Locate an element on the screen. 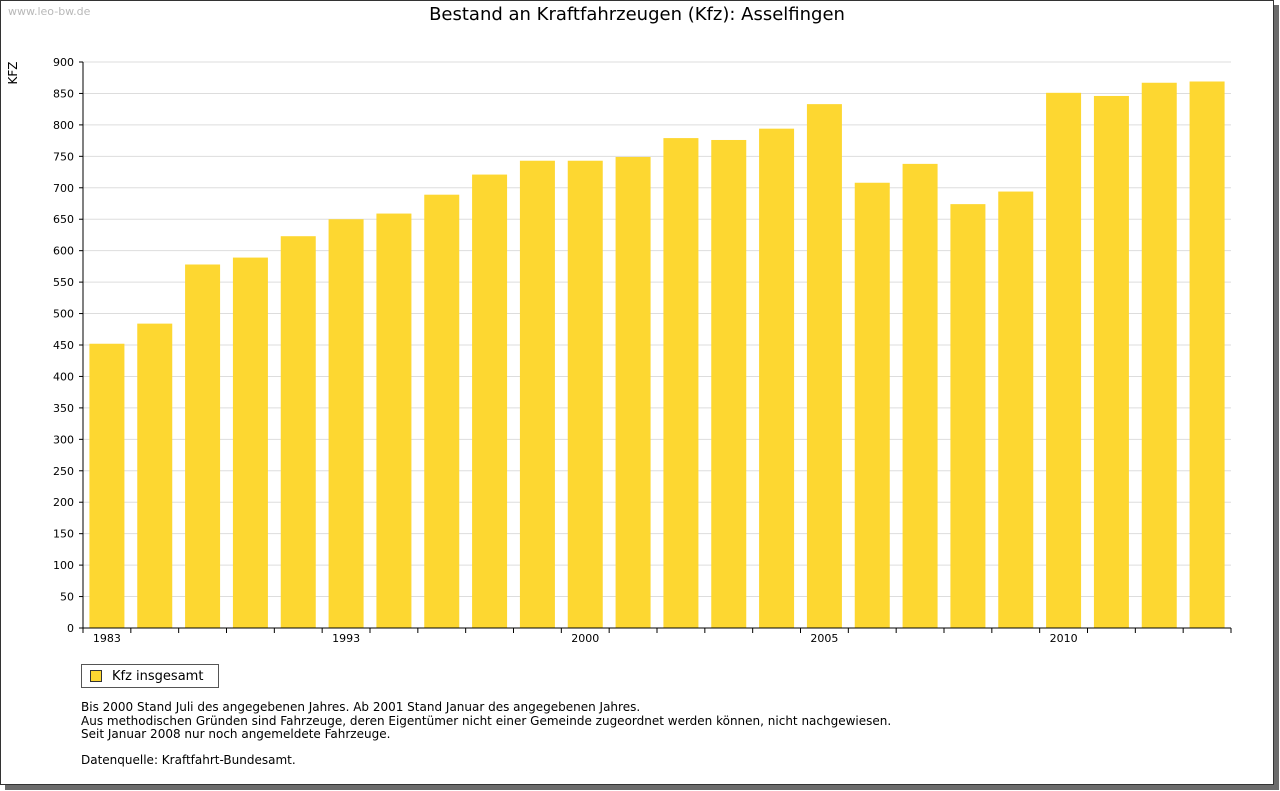 The width and height of the screenshot is (1280, 791). y-tick-label: 200 is located at coordinates (63, 502).